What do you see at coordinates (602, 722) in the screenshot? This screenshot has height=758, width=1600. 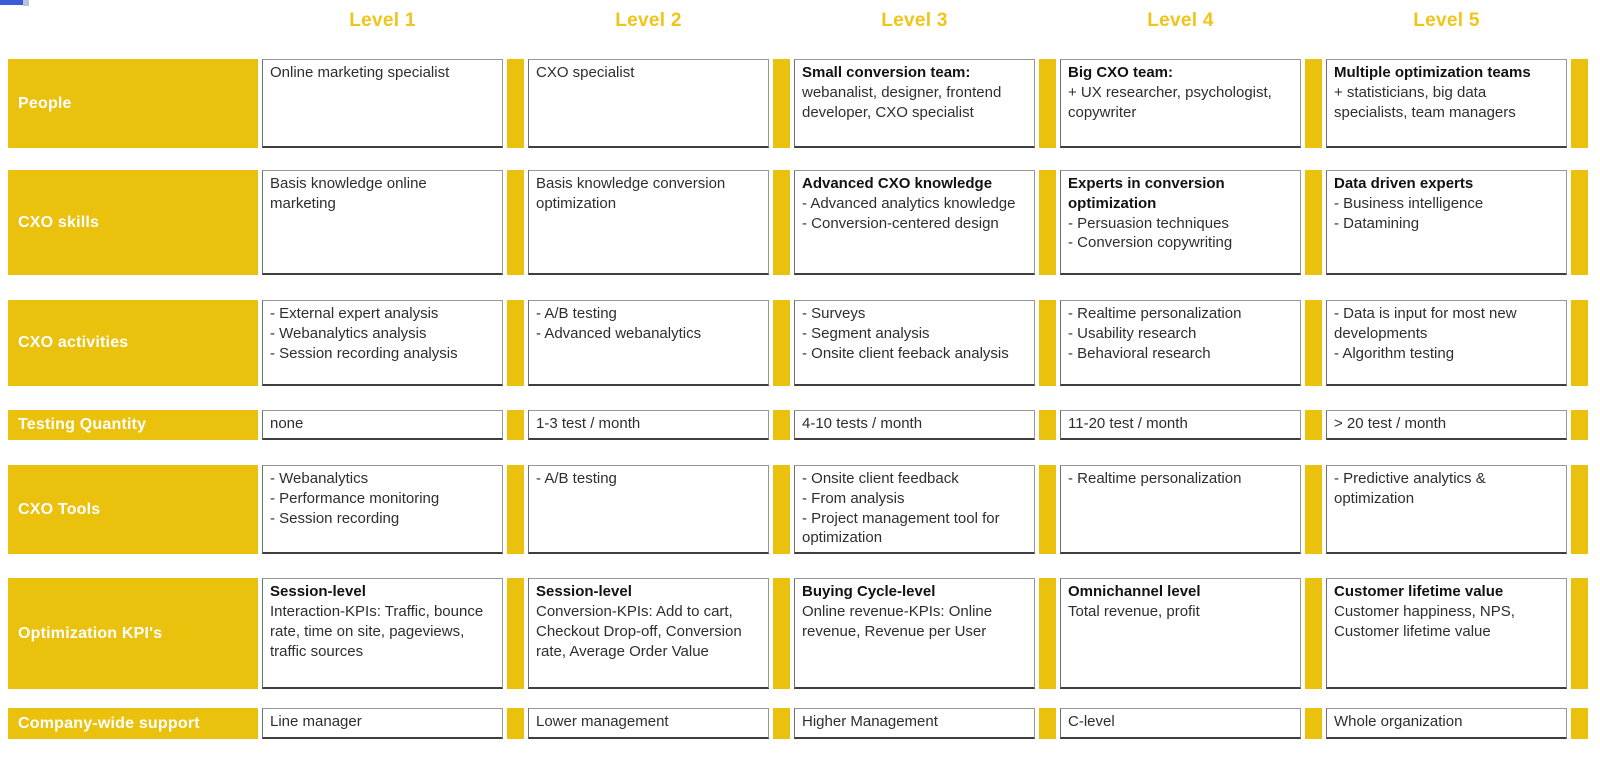 I see `cell-body: Lower management` at bounding box center [602, 722].